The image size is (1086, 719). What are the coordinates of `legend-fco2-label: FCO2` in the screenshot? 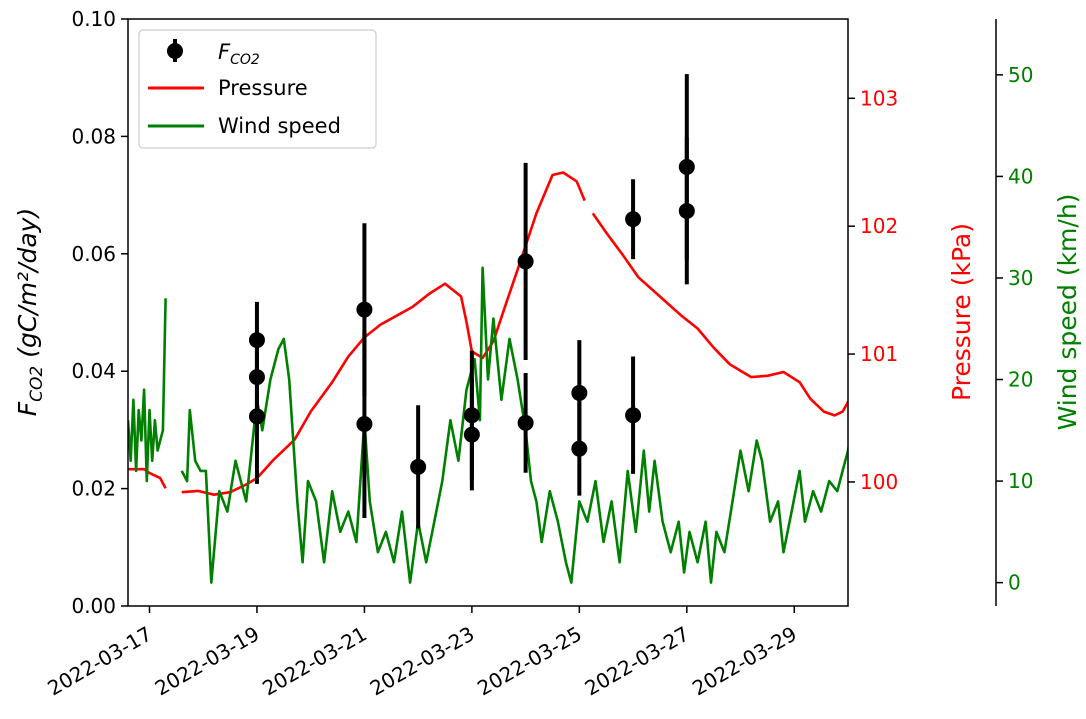 It's located at (239, 54).